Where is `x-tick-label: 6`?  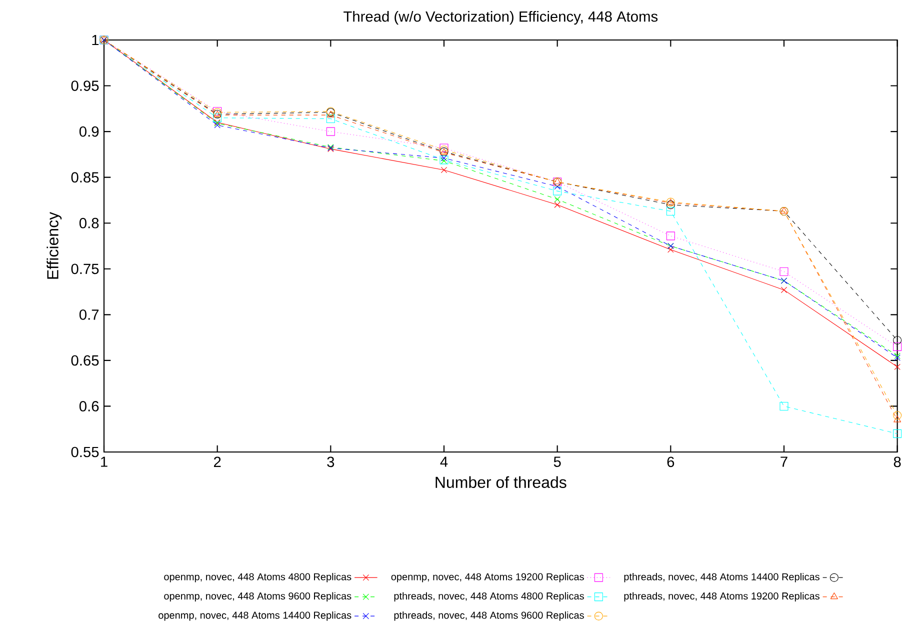
x-tick-label: 6 is located at coordinates (670, 462).